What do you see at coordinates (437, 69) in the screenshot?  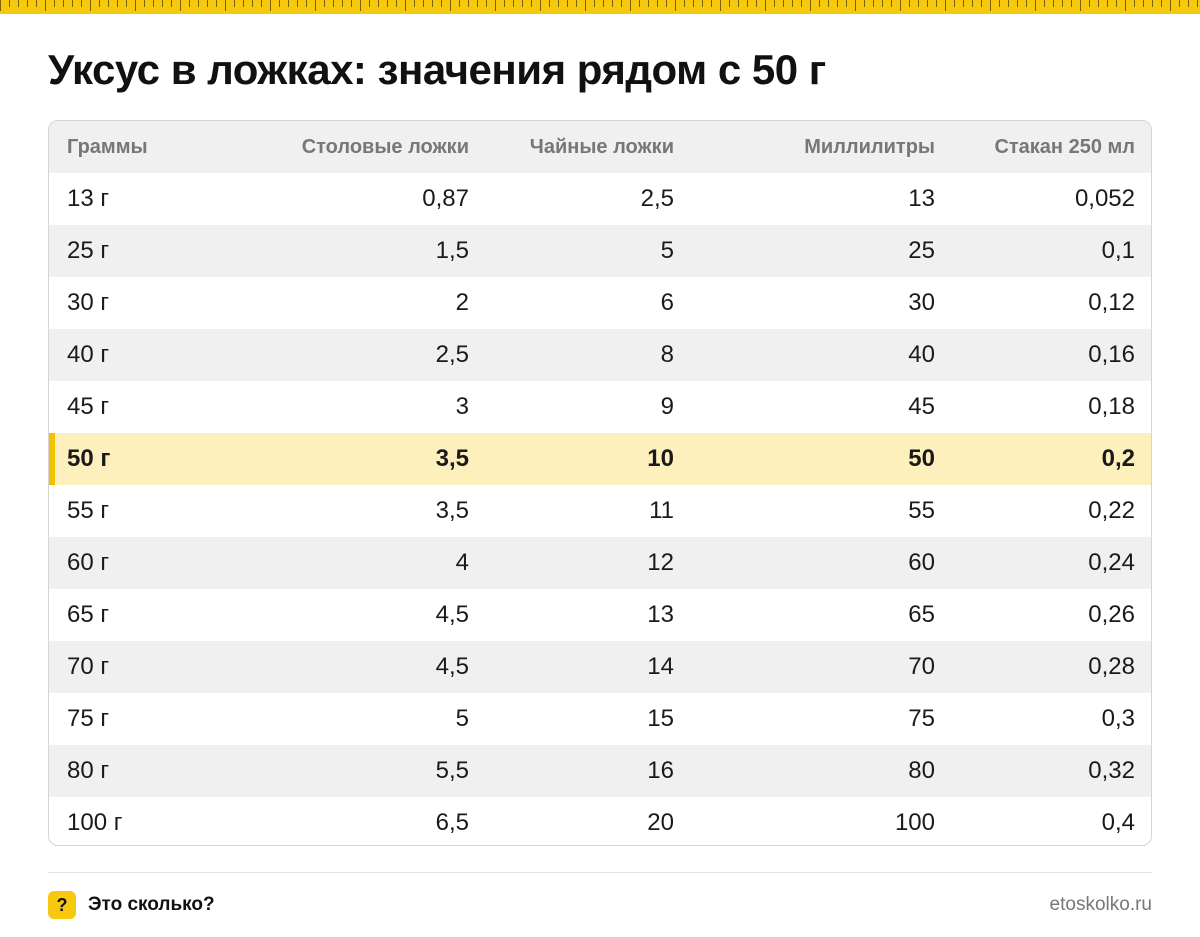 I see `page-title: Уксус в ложках: значения рядом с 50 г` at bounding box center [437, 69].